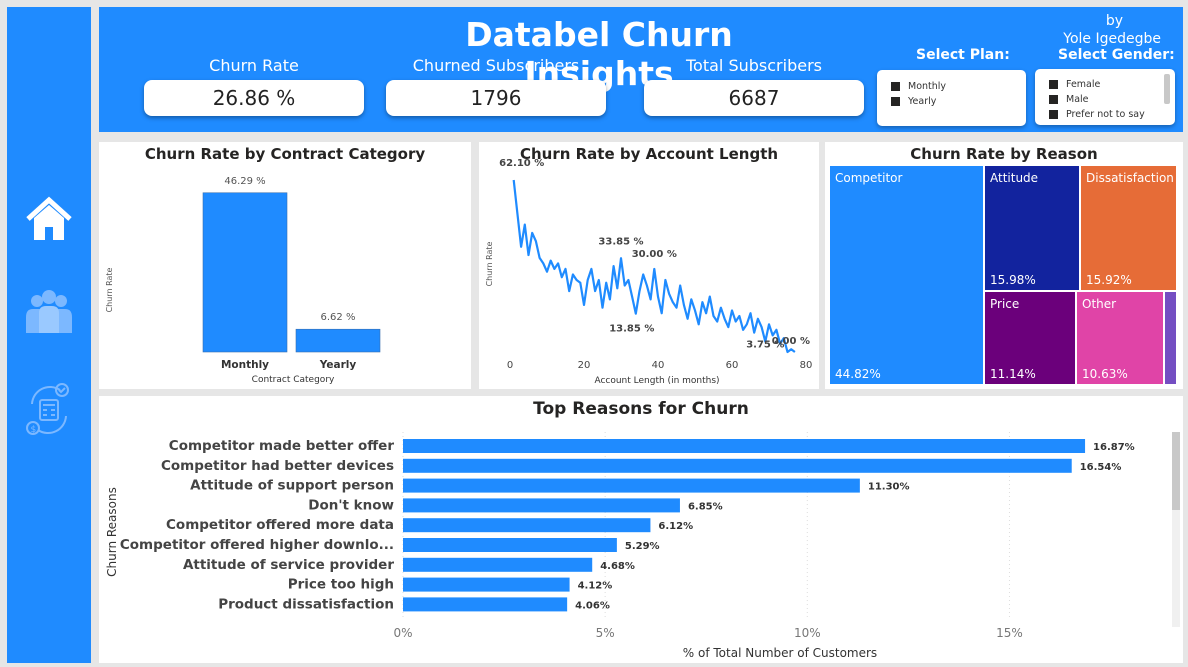 The width and height of the screenshot is (1188, 667). Describe the element at coordinates (1120, 338) in the screenshot. I see `treemap-other: Other 10.63%` at that location.